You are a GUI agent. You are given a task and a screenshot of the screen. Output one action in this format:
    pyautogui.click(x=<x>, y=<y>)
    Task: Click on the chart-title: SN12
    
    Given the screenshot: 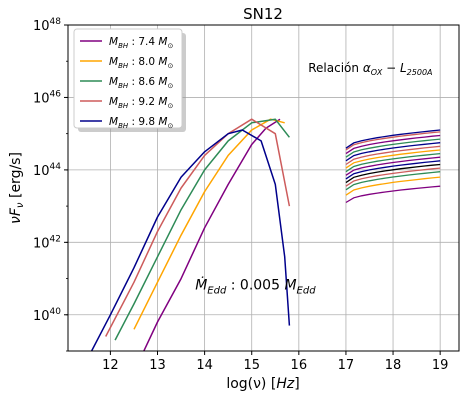 What is the action you would take?
    pyautogui.click(x=263, y=14)
    